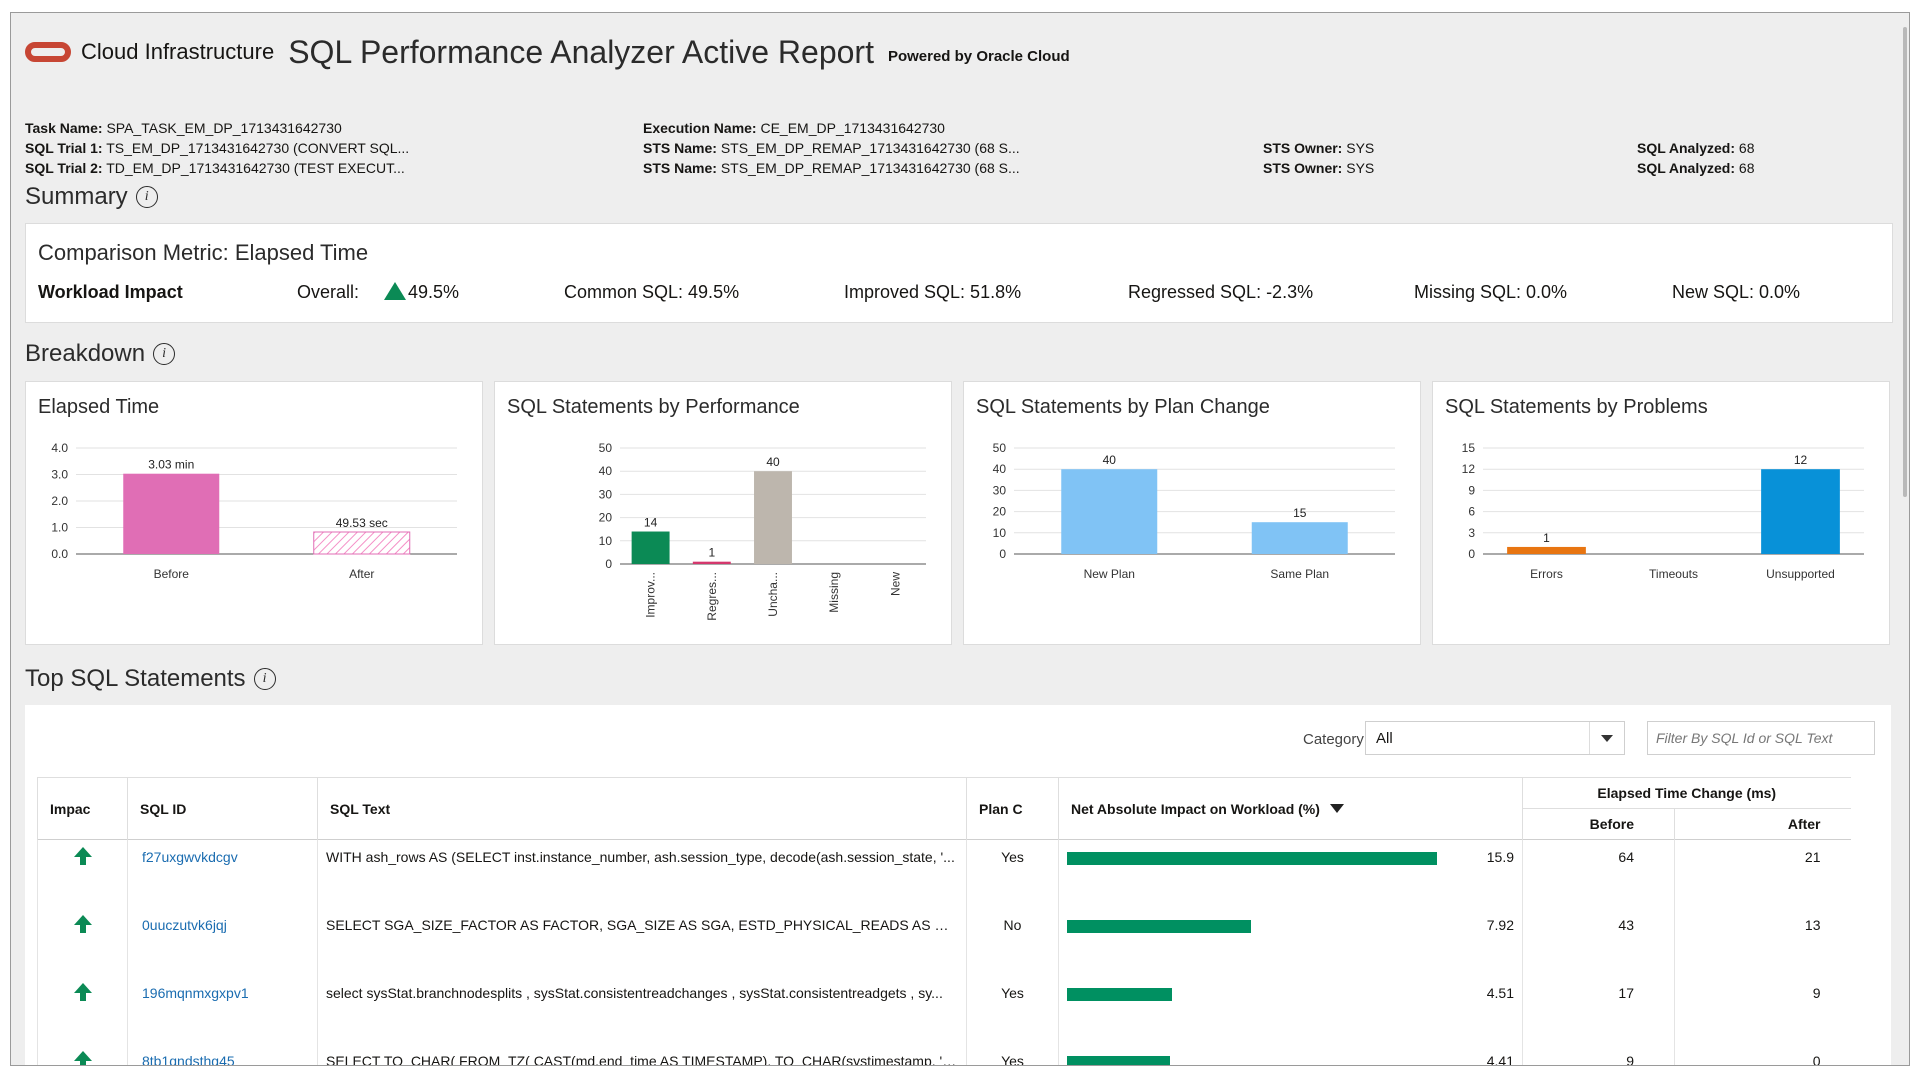 Image resolution: width=1920 pixels, height=1080 pixels. I want to click on plan-change-cell: Yes, so click(1012, 993).